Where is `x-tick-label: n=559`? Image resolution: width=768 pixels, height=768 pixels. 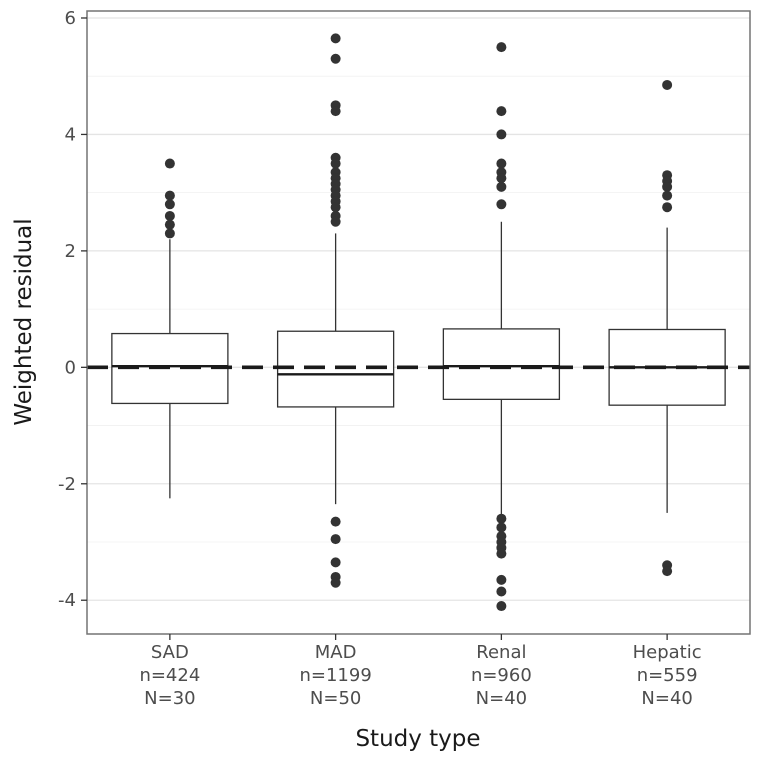
x-tick-label: n=559 is located at coordinates (667, 675).